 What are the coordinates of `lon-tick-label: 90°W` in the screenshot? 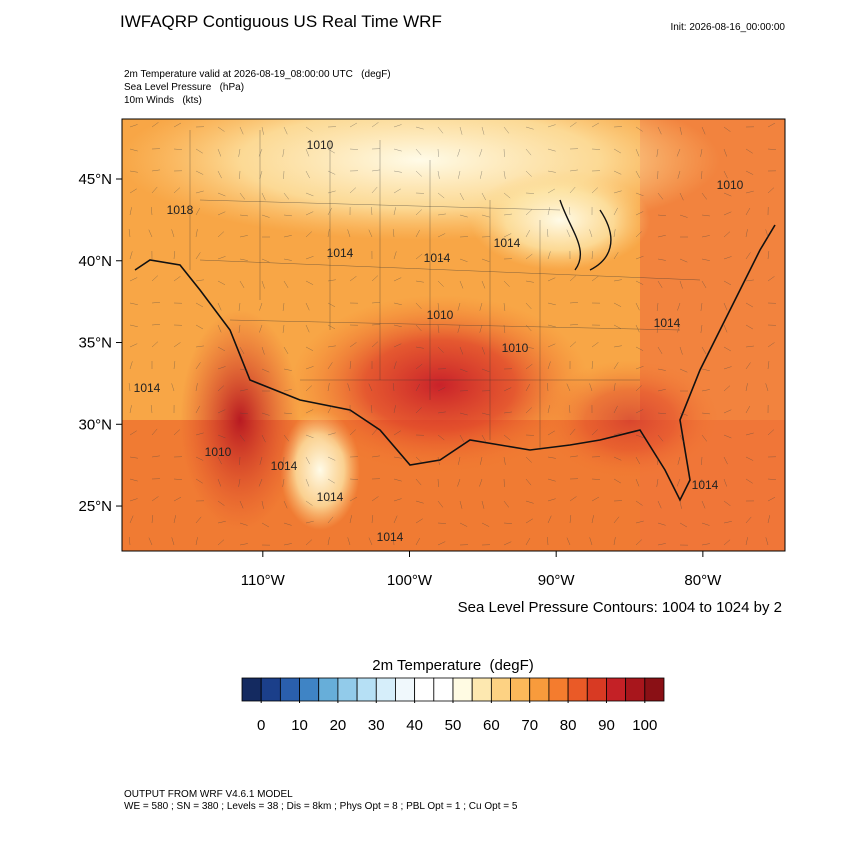 It's located at (557, 580).